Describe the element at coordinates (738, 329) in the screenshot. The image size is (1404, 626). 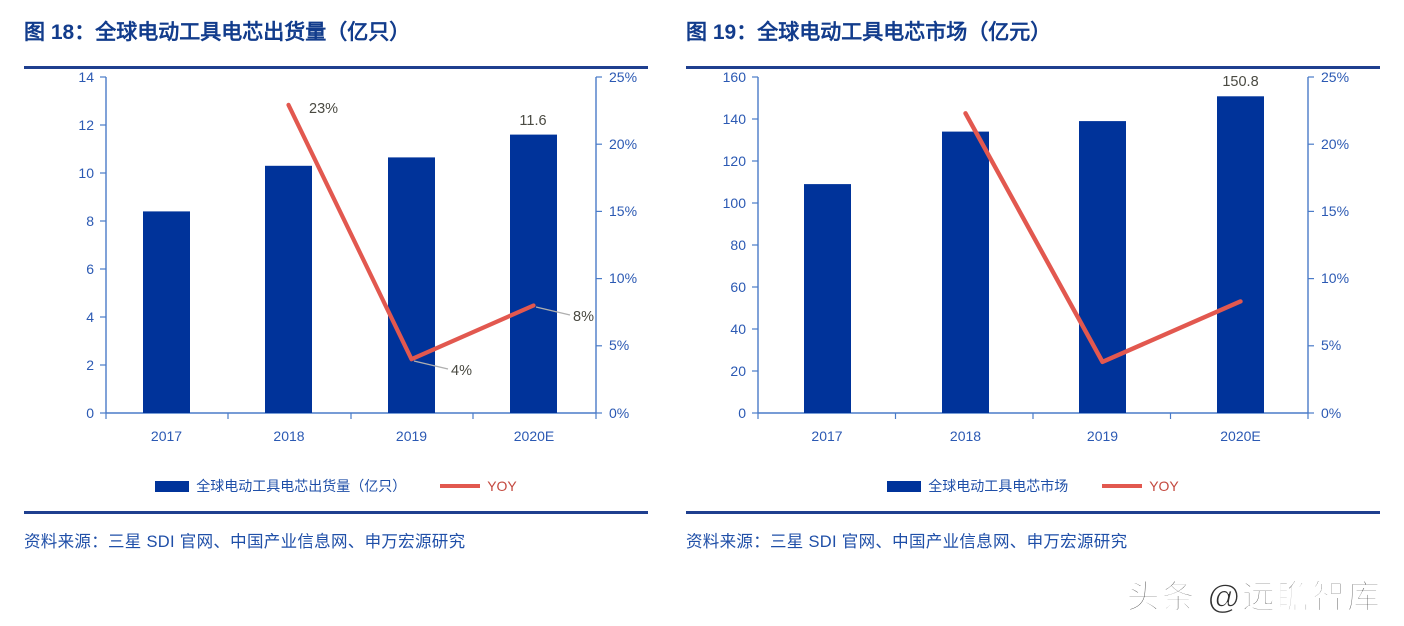
I see `left-y-ticklabel: 40` at that location.